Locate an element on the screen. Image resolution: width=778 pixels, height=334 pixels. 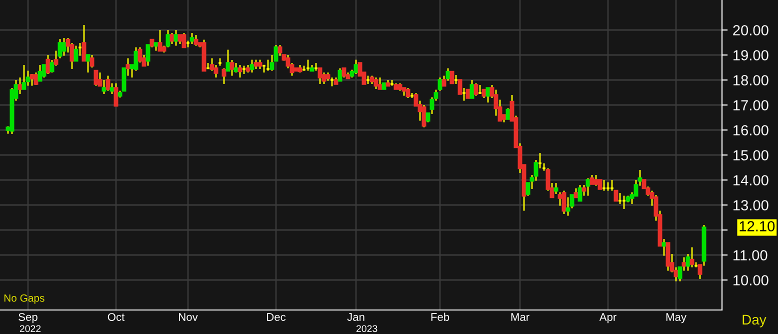
x-tick-label: Nov is located at coordinates (188, 317).